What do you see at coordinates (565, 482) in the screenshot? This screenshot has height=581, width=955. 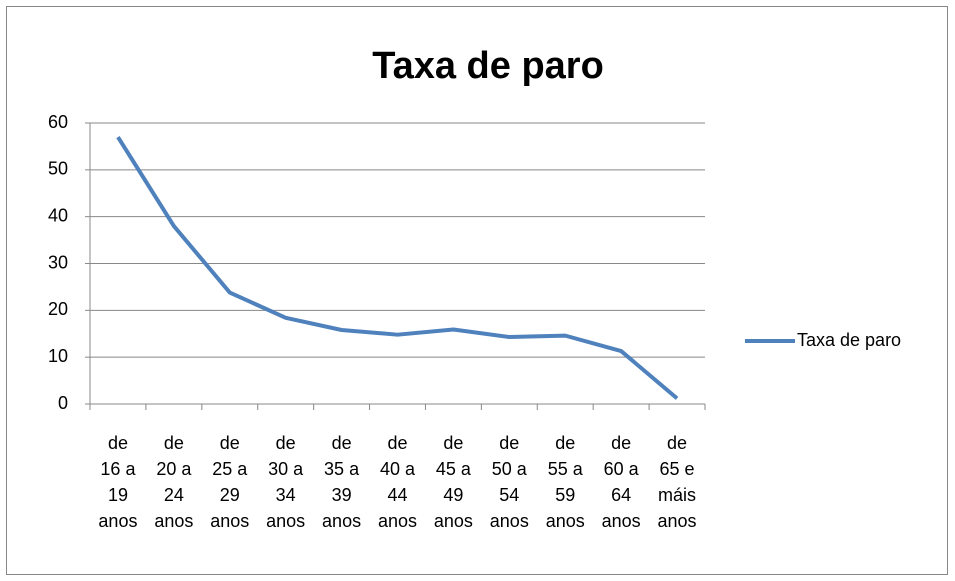 I see `x-tick-label: de 55 a 59 anos` at bounding box center [565, 482].